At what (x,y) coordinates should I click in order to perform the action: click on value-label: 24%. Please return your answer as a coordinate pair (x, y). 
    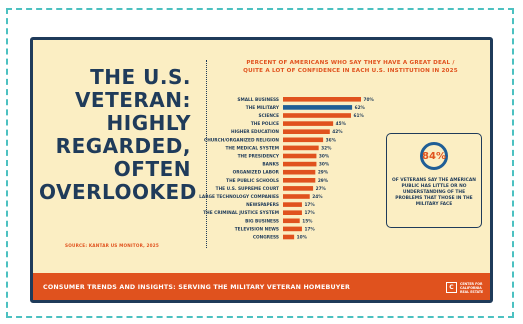
    Looking at the image, I should click on (317, 197).